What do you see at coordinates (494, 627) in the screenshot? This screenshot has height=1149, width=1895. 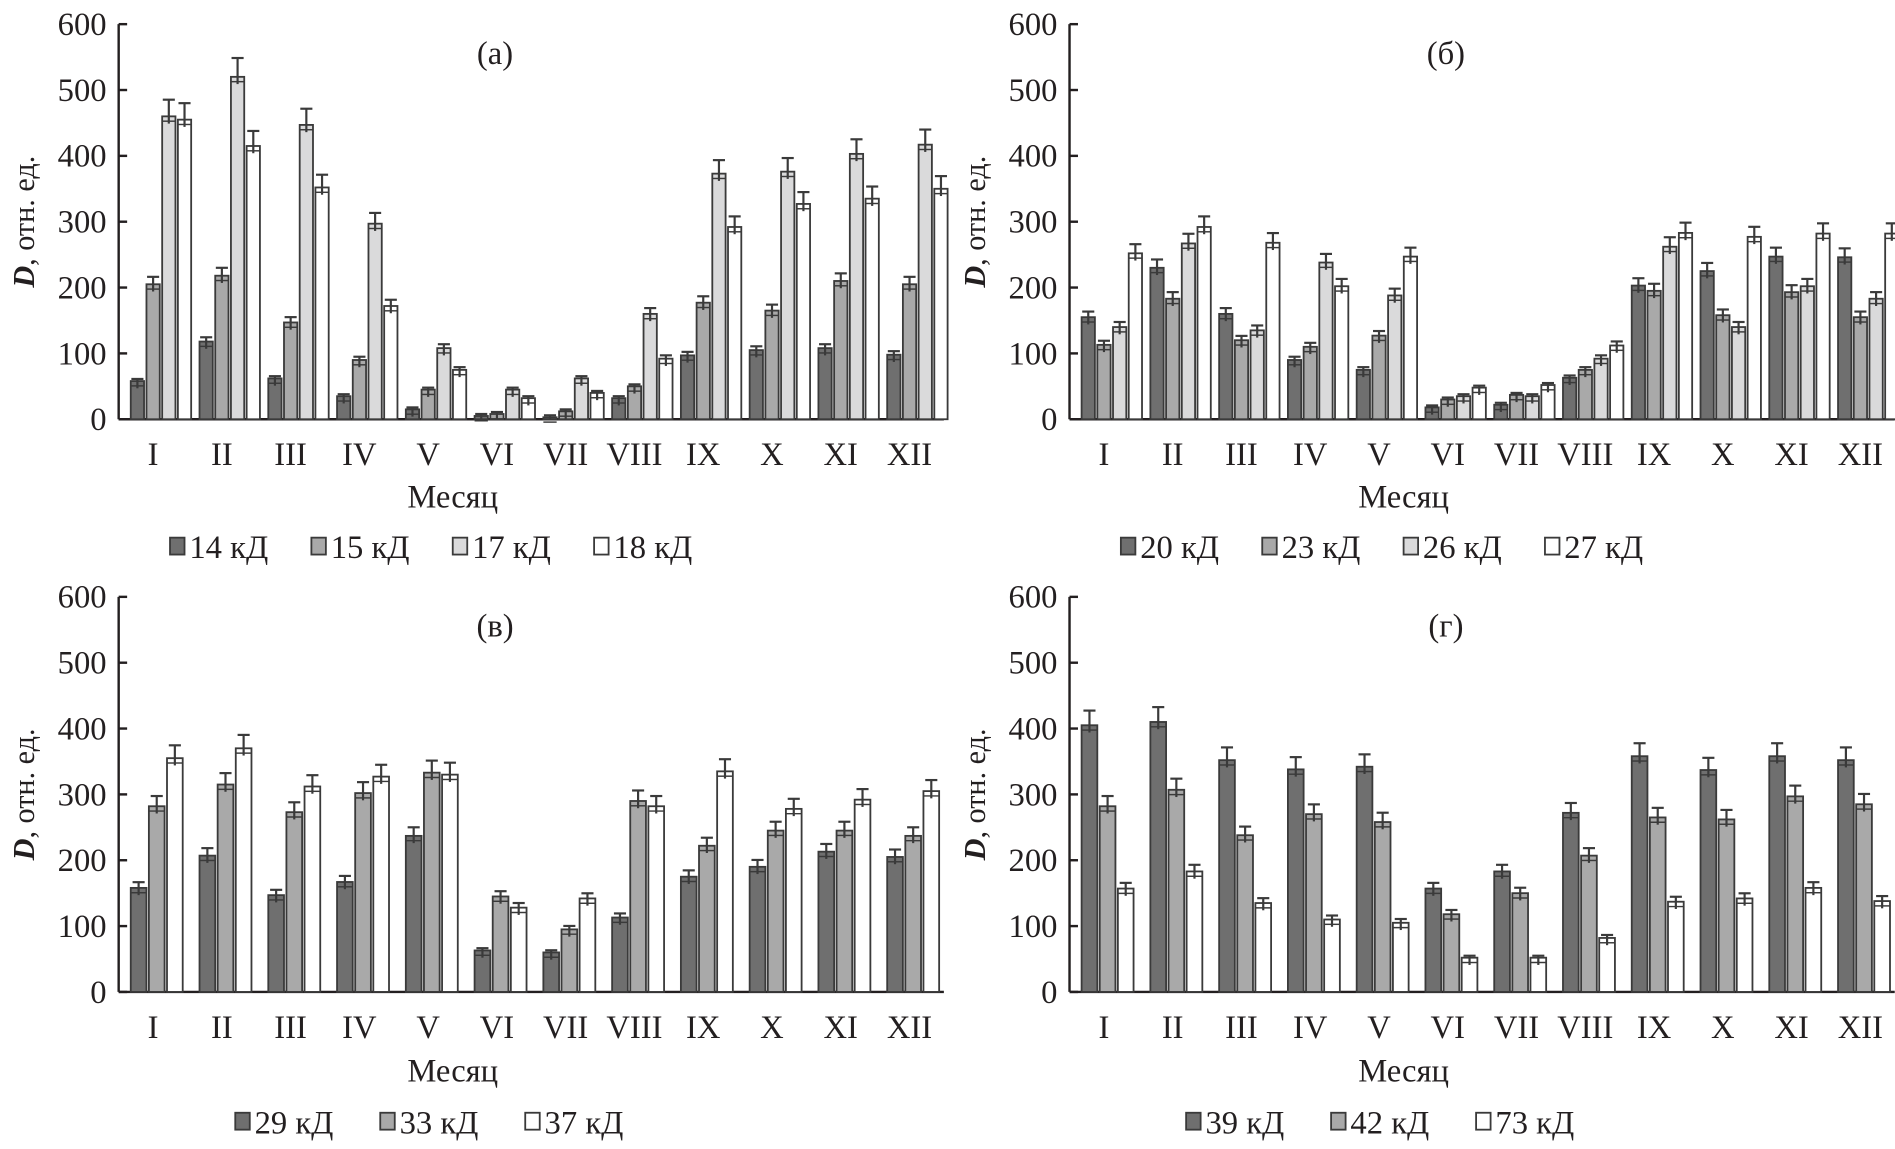 I see `panel-title: (в)` at bounding box center [494, 627].